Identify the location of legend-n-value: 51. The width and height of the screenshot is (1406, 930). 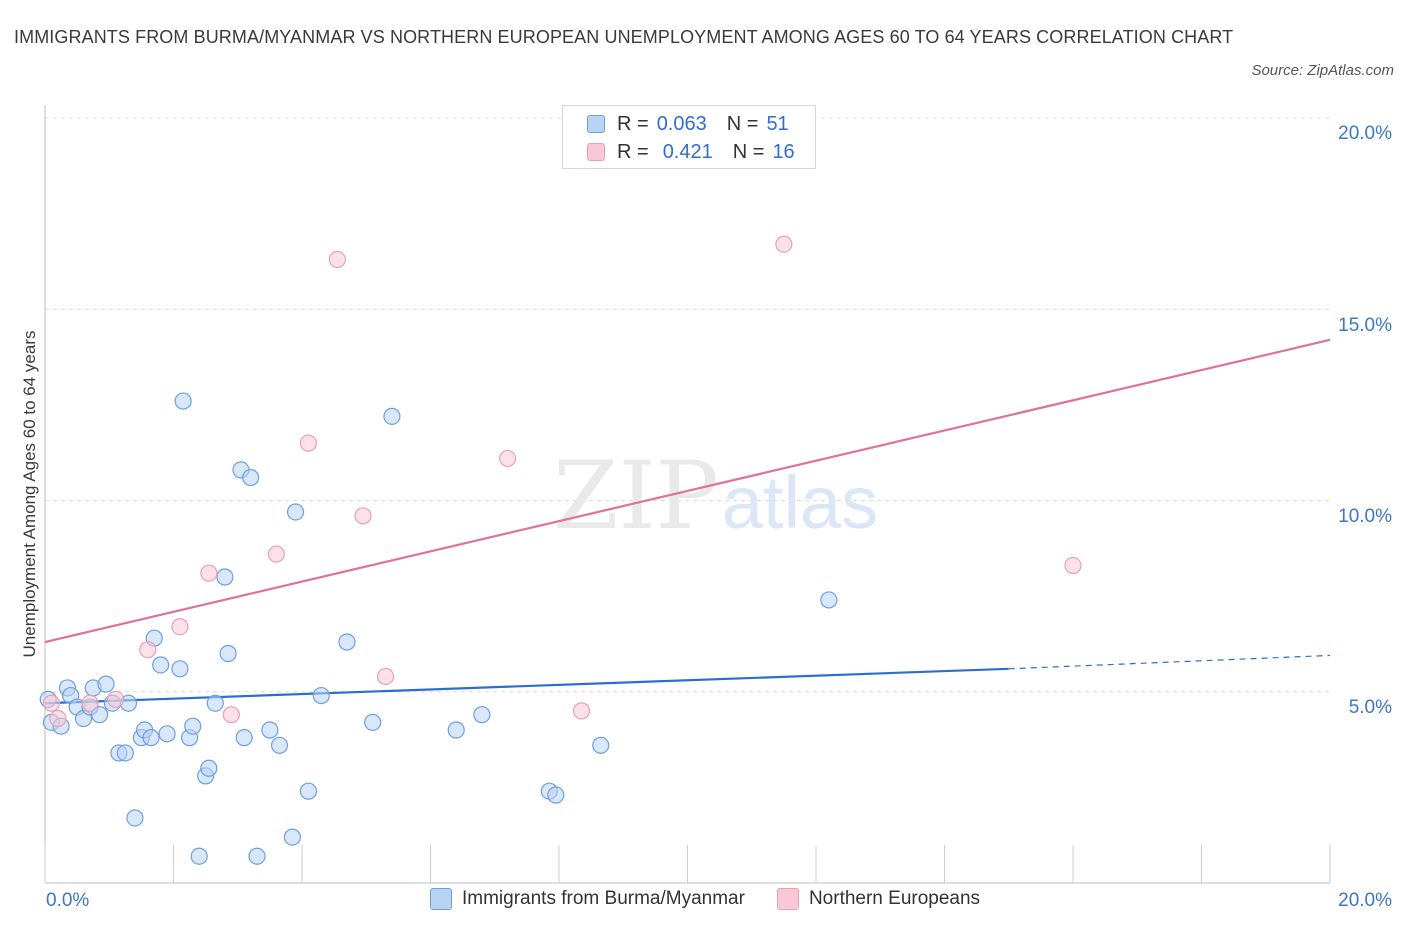
(777, 123).